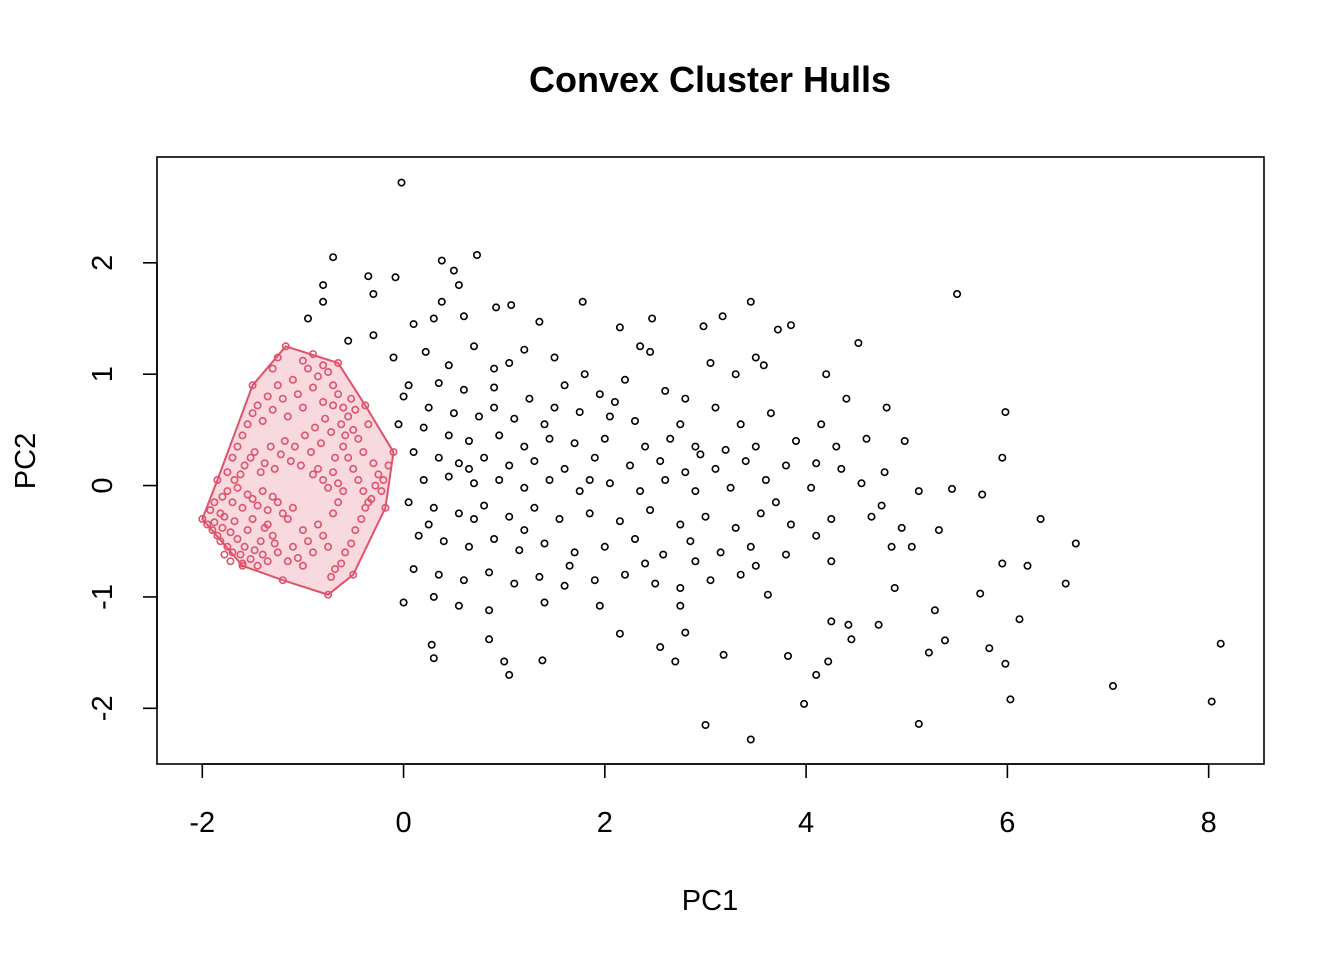 The height and width of the screenshot is (960, 1344). I want to click on x-tick-label: 6, so click(1007, 823).